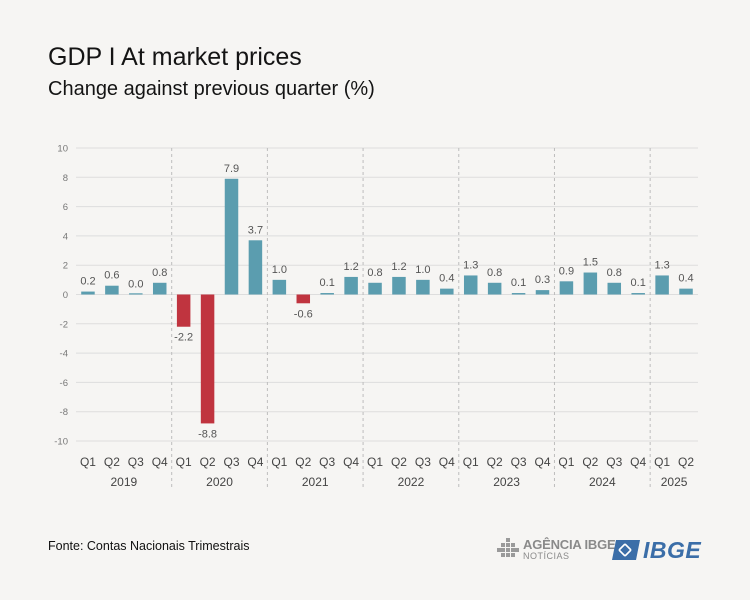 Image resolution: width=750 pixels, height=600 pixels. I want to click on y-tick-label: -6, so click(64, 383).